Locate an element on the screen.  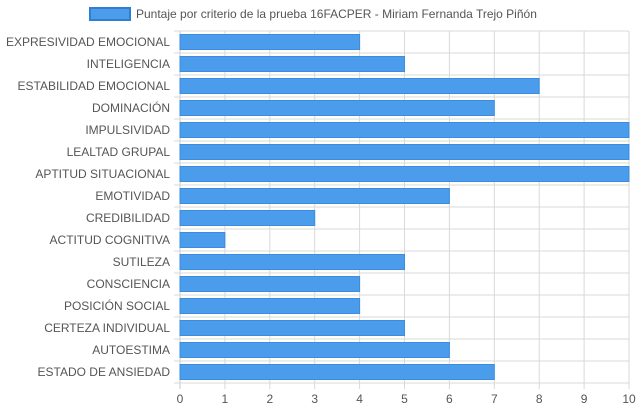
legend-swatch is located at coordinates (110, 14).